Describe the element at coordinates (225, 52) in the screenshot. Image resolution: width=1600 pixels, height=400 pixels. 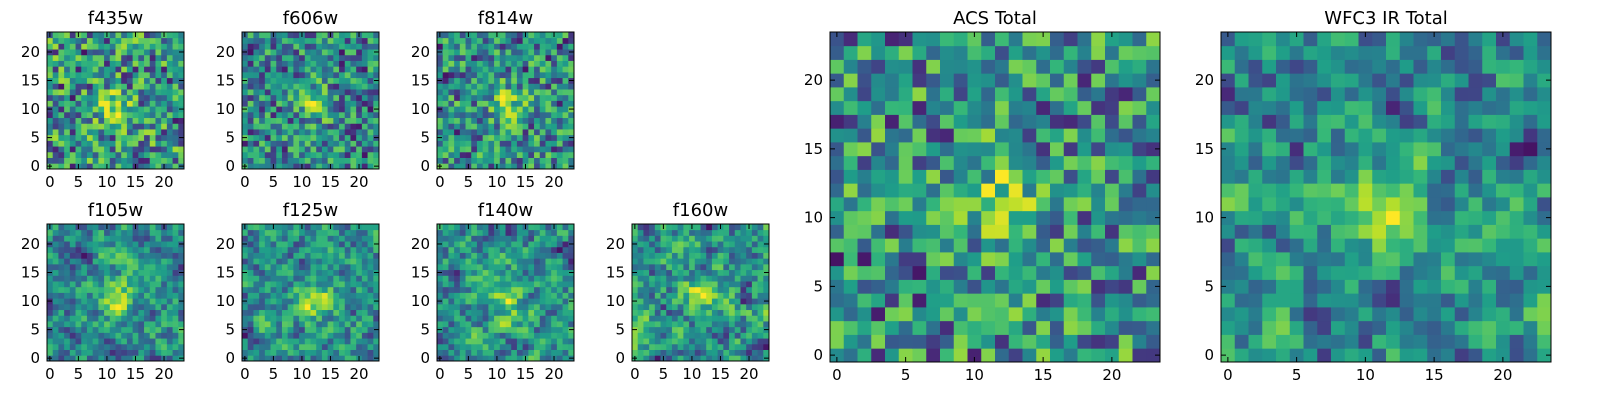
I see `y-tick-label: 20` at that location.